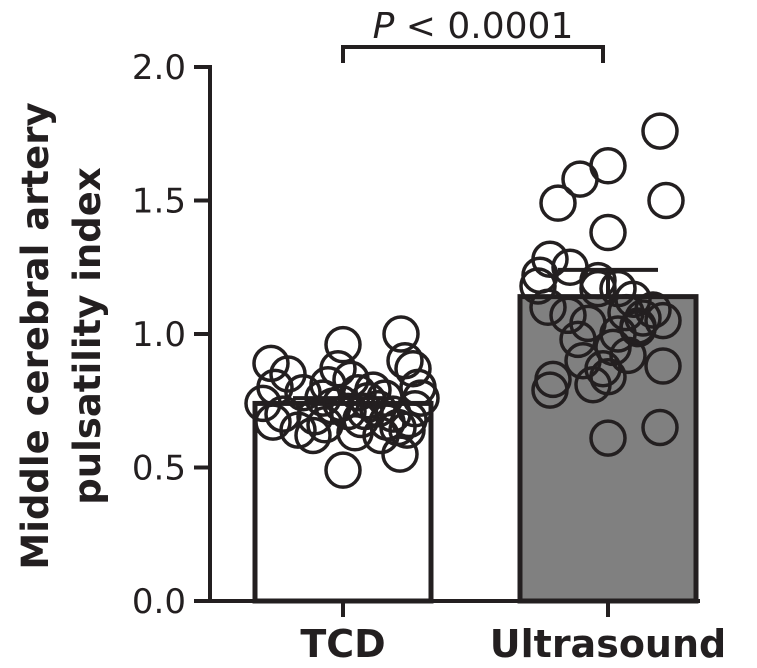 The width and height of the screenshot is (757, 668). Describe the element at coordinates (159, 335) in the screenshot. I see `y-tick-label: 1.0` at that location.